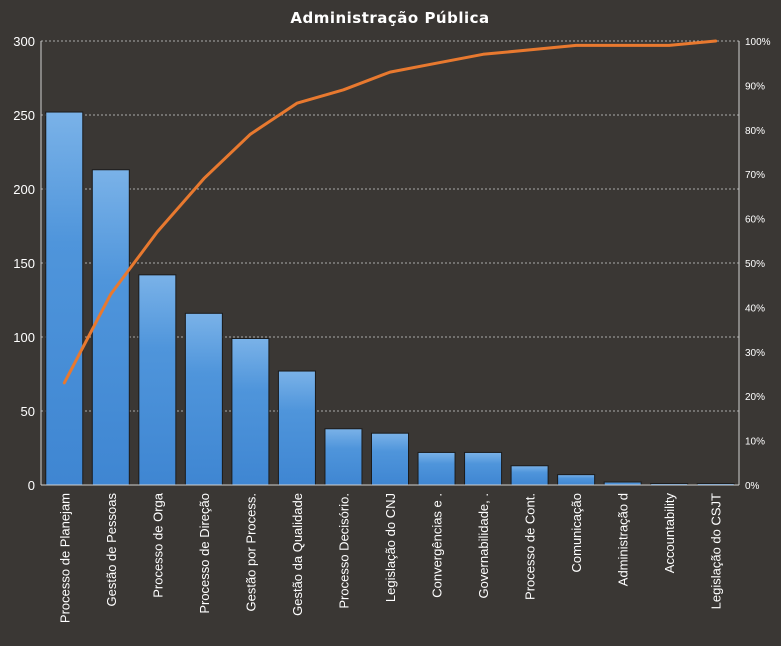  I want to click on y-tick-label: 200, so click(24, 189).